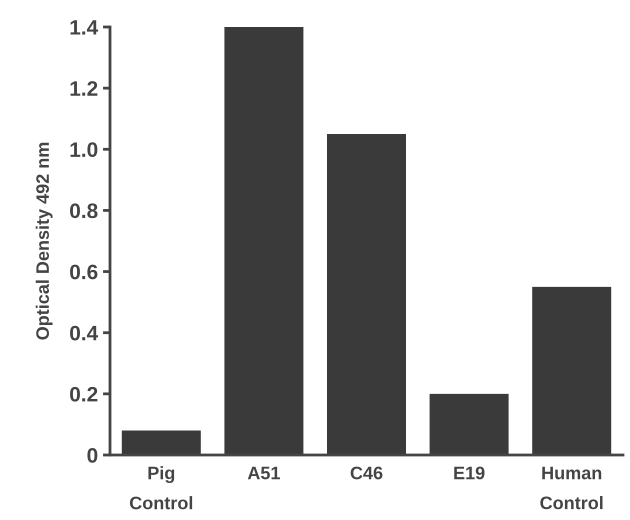 The width and height of the screenshot is (630, 520). Describe the element at coordinates (84, 272) in the screenshot. I see `y-tick-label: 0.6` at that location.